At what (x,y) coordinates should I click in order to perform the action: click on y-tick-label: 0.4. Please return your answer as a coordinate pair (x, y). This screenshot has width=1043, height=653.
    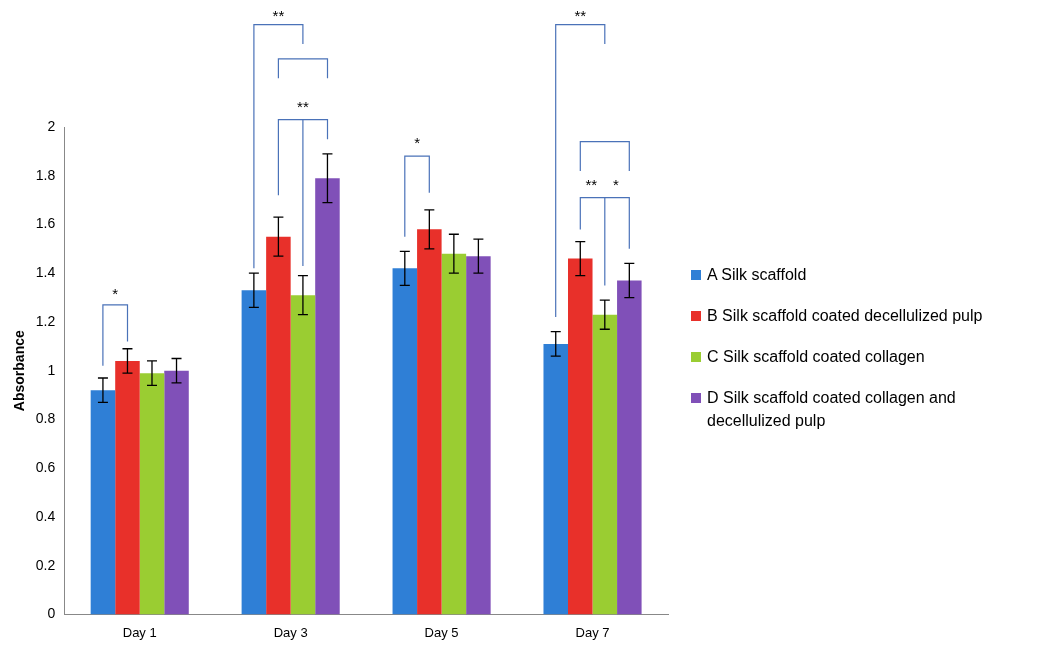
    Looking at the image, I should click on (45, 515).